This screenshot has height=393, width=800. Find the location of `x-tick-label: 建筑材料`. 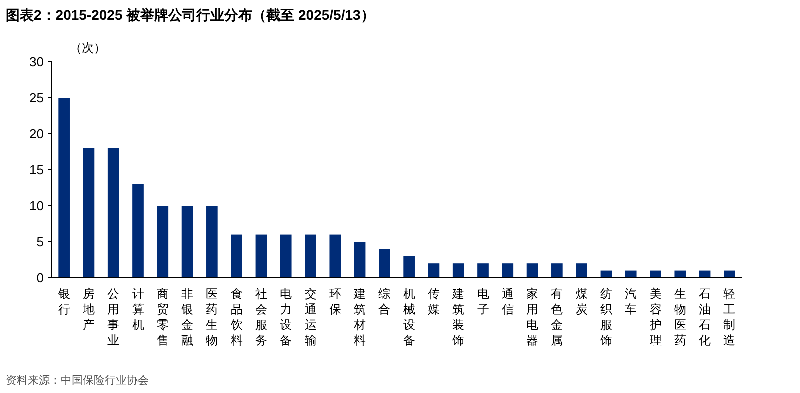

x-tick-label: 建筑材料 is located at coordinates (359, 317).